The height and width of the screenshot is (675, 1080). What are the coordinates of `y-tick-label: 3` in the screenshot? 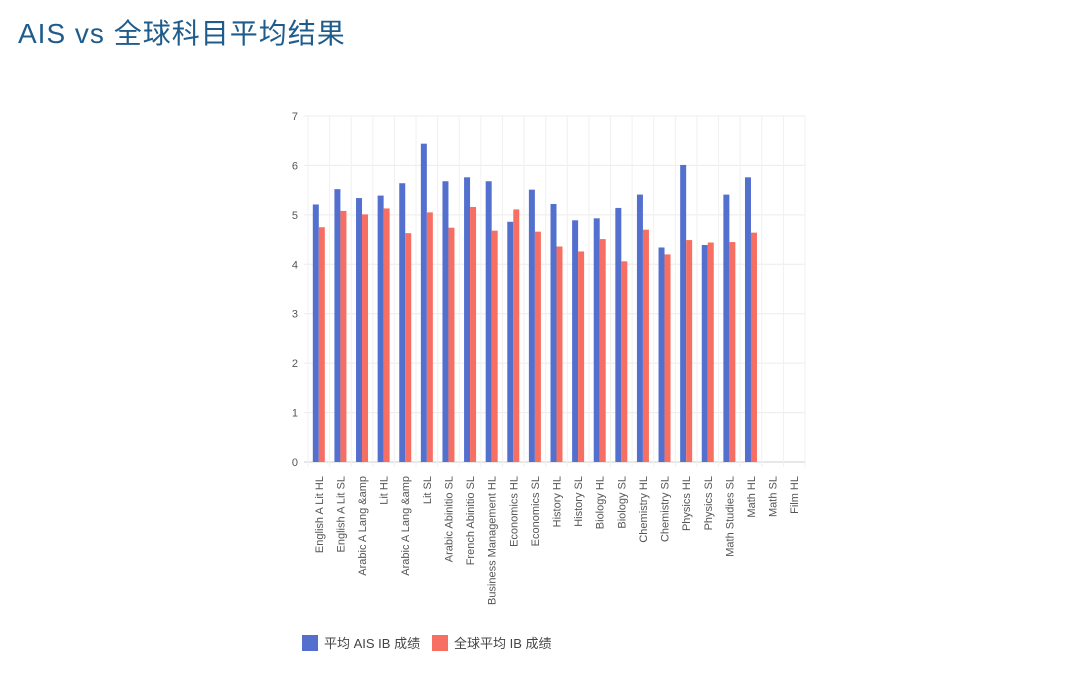 It's located at (295, 315).